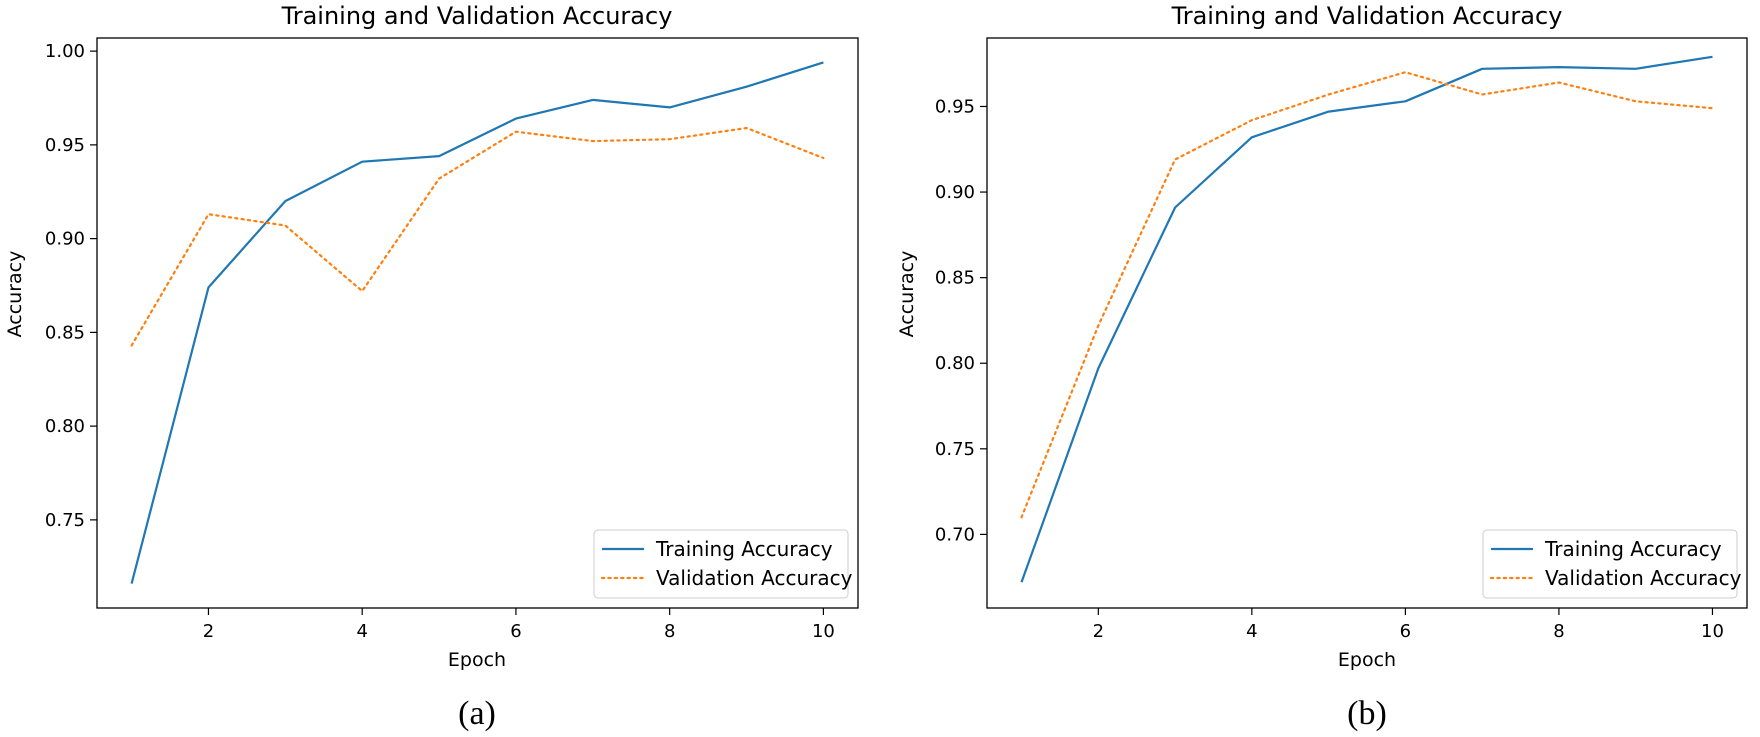 This screenshot has height=737, width=1760. Describe the element at coordinates (477, 236) in the screenshot. I see `series-line-validation` at that location.